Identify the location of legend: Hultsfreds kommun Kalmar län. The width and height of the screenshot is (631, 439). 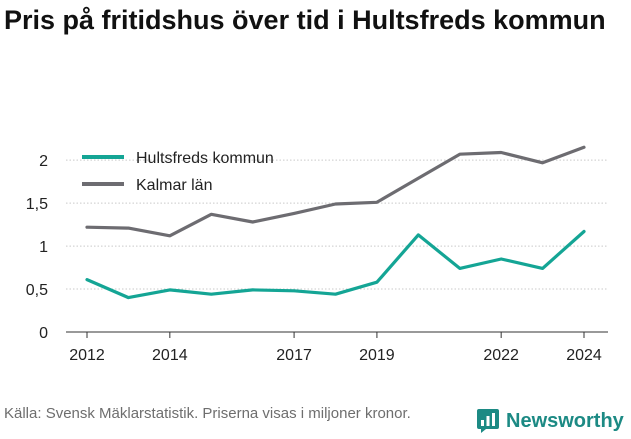
(178, 172).